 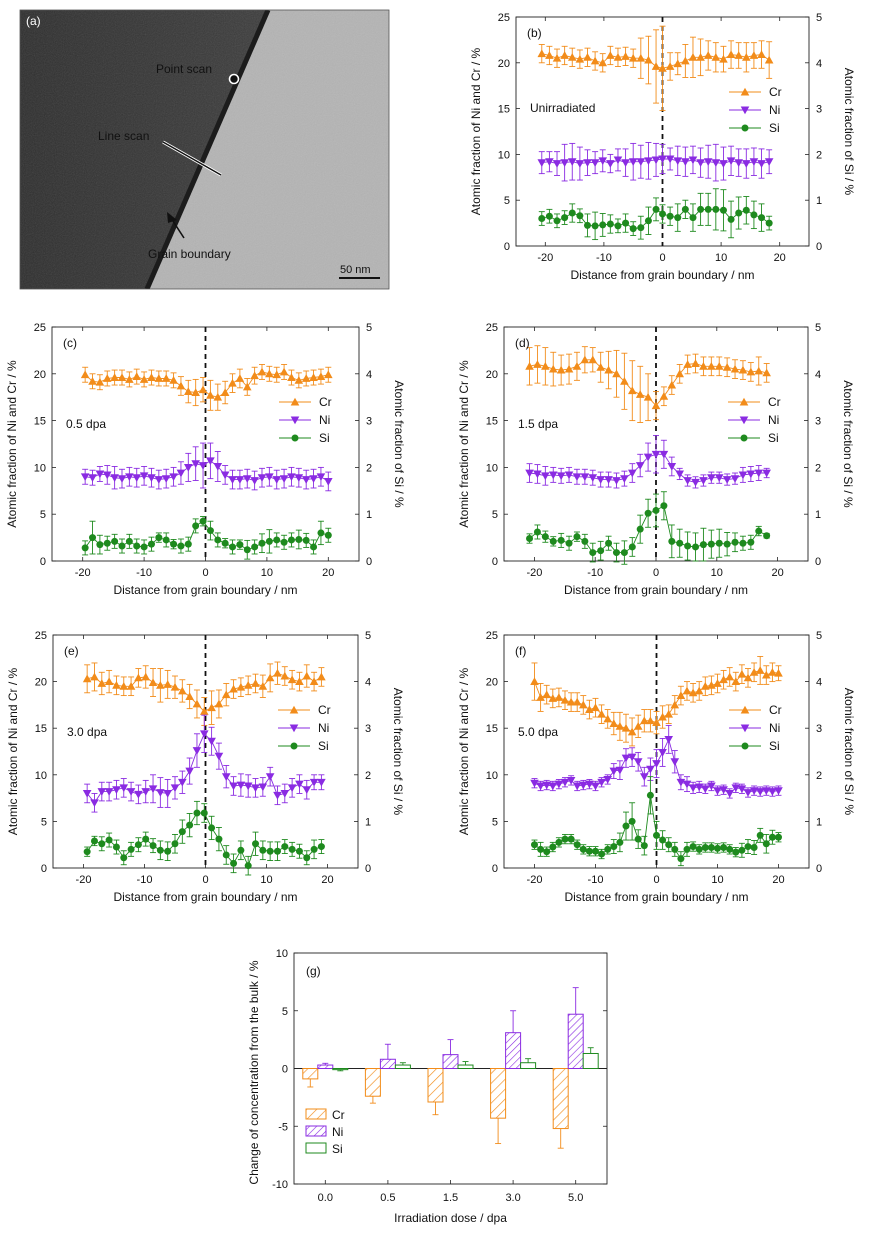 I want to click on legend-label-si: Si, so click(x=774, y=128).